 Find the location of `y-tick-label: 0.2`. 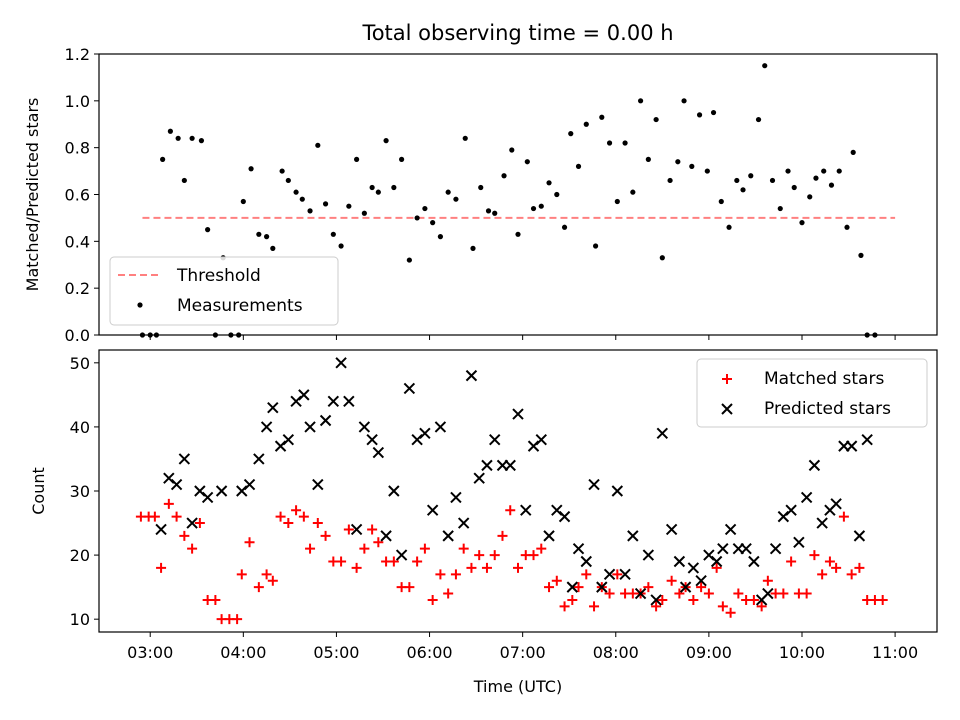

y-tick-label: 0.2 is located at coordinates (77, 288).